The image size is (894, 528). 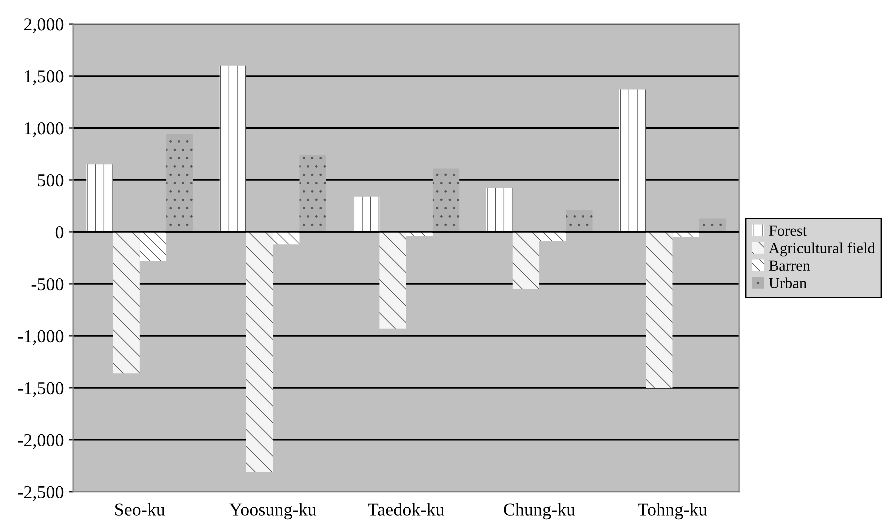 What do you see at coordinates (41, 494) in the screenshot?
I see `y-tick-label: -2,500` at bounding box center [41, 494].